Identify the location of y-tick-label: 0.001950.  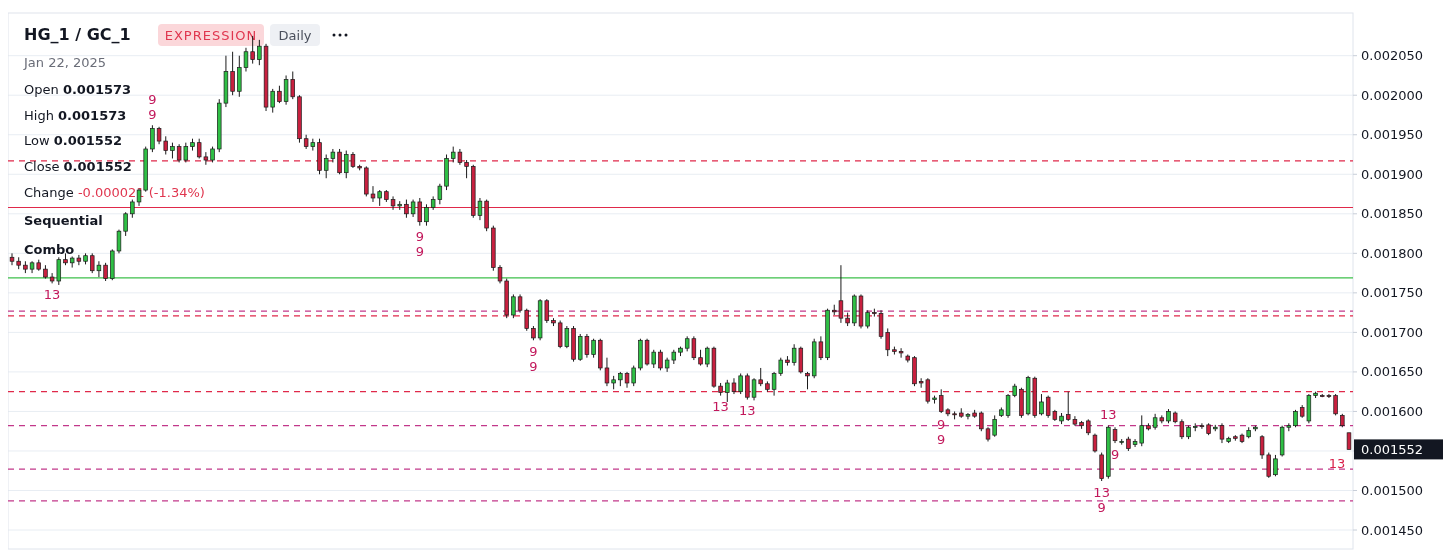
(1392, 135).